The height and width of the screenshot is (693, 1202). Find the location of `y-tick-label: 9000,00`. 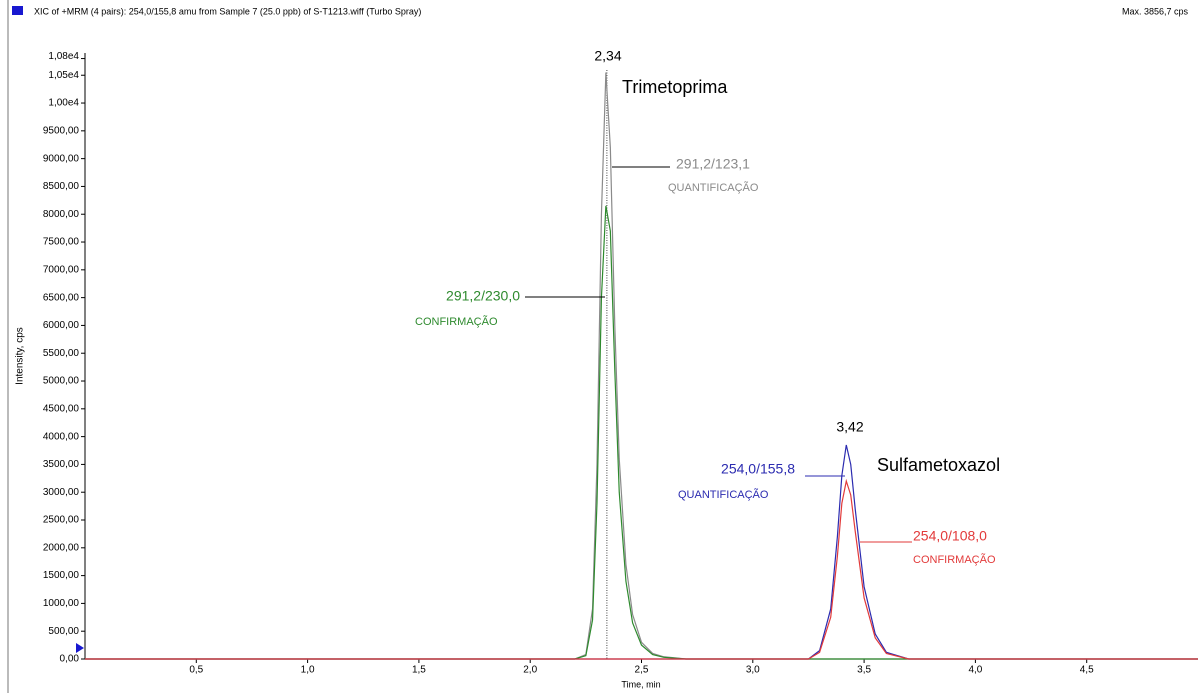

y-tick-label: 9000,00 is located at coordinates (61, 158).